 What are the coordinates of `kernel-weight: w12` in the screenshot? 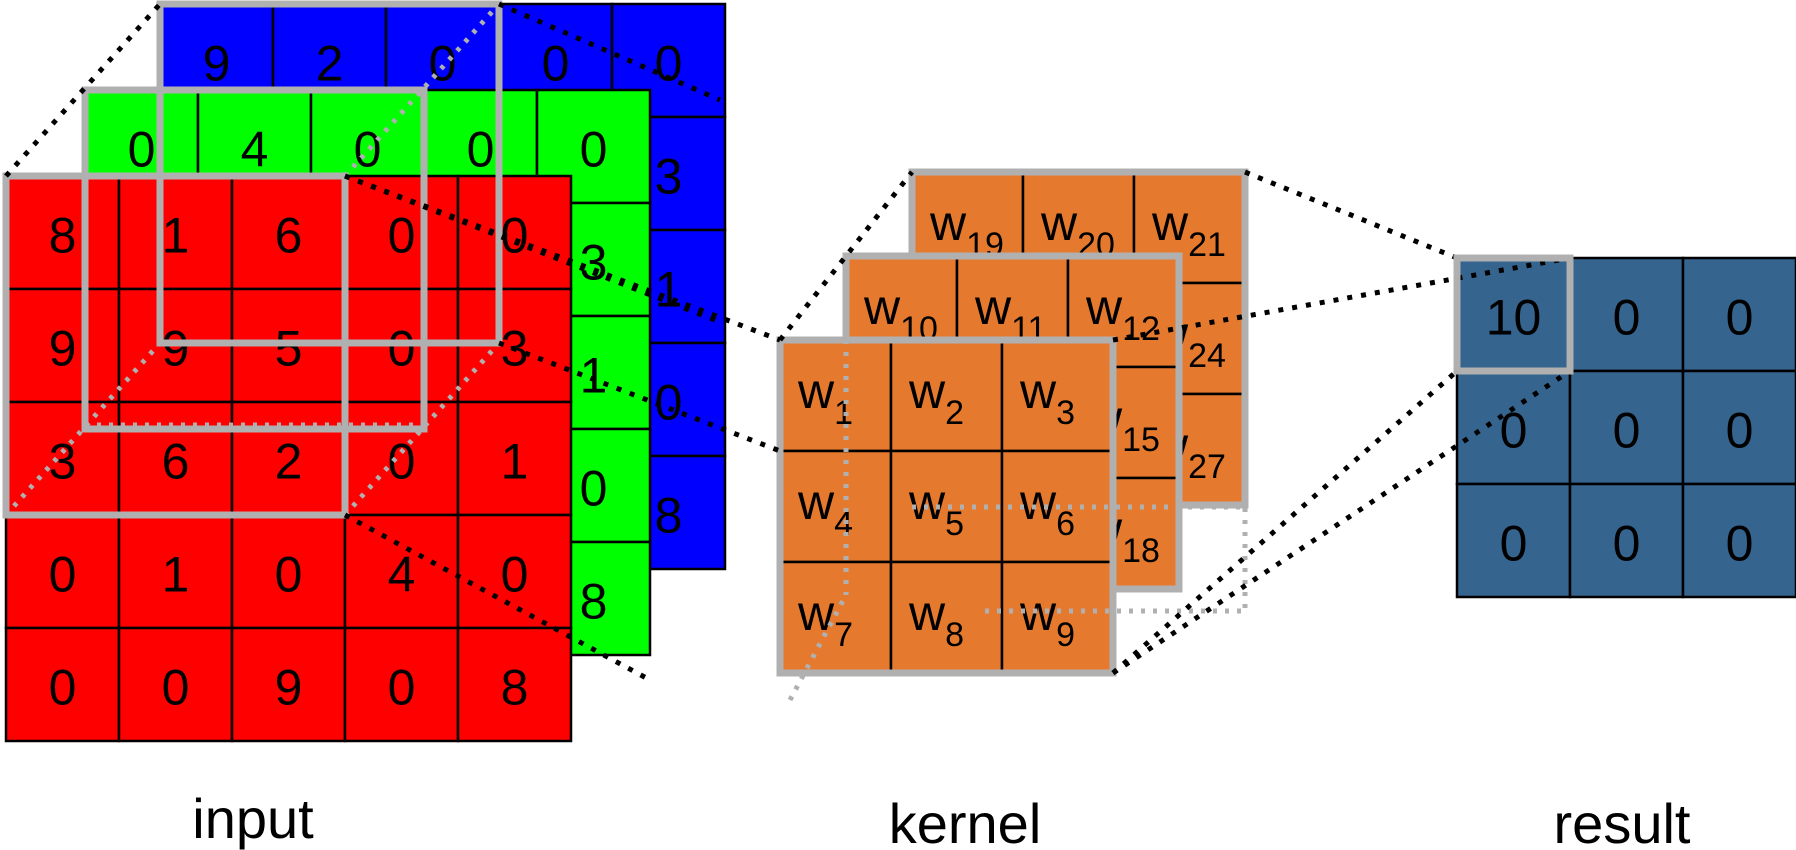 It's located at (1122, 313).